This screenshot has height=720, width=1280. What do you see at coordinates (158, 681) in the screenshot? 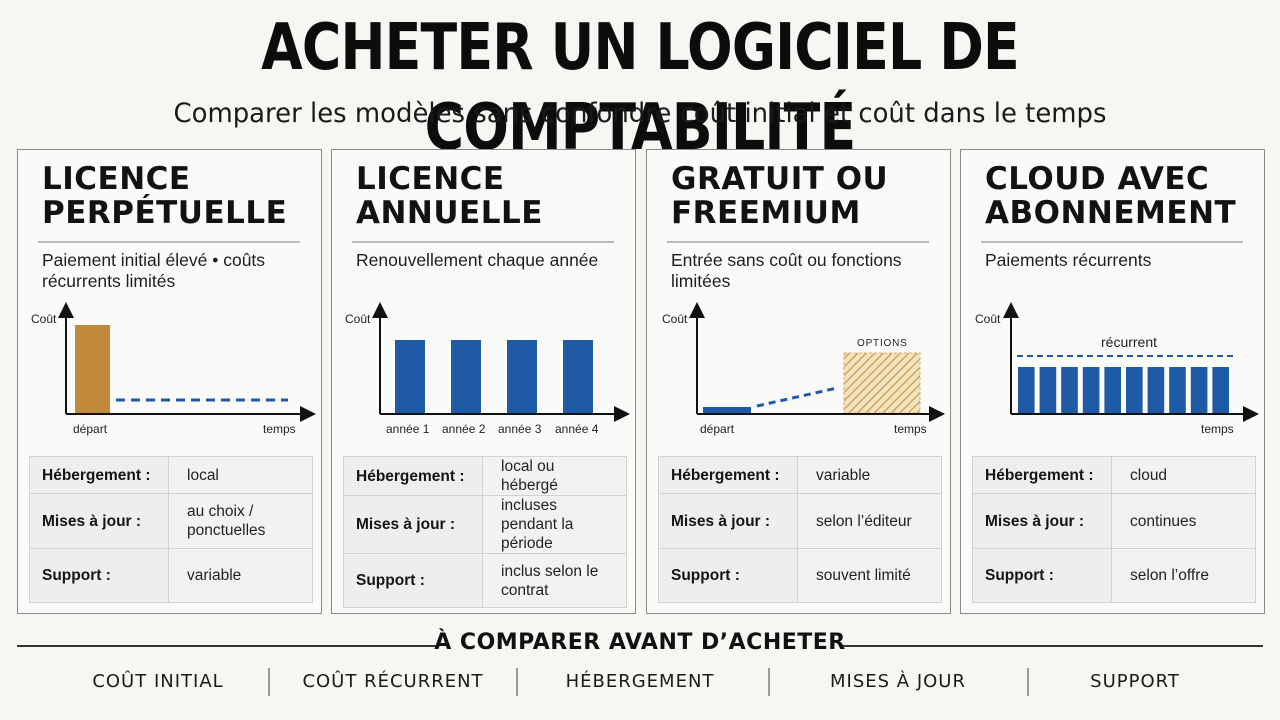
I see `criterion-initial-cost: COÛT INITIAL` at bounding box center [158, 681].